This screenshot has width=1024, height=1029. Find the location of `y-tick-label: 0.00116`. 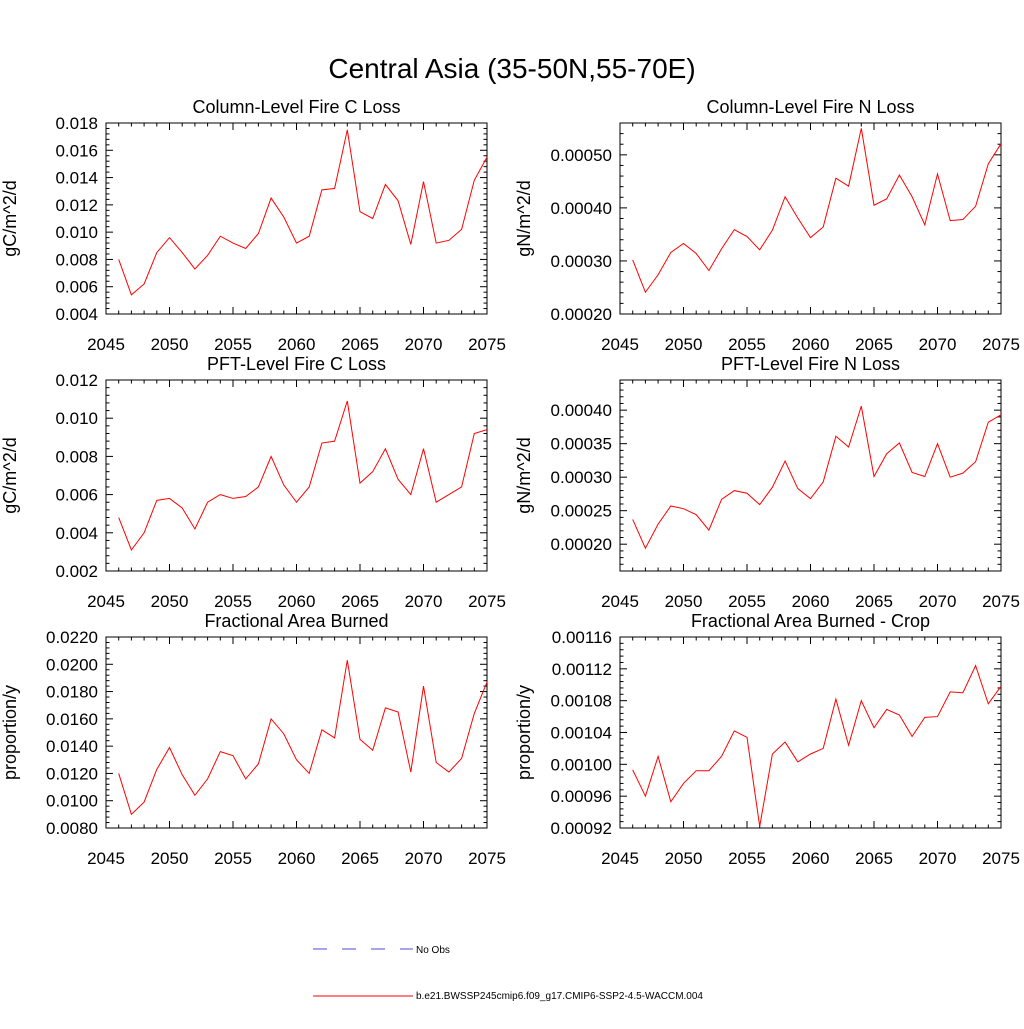

y-tick-label: 0.00116 is located at coordinates (582, 637).